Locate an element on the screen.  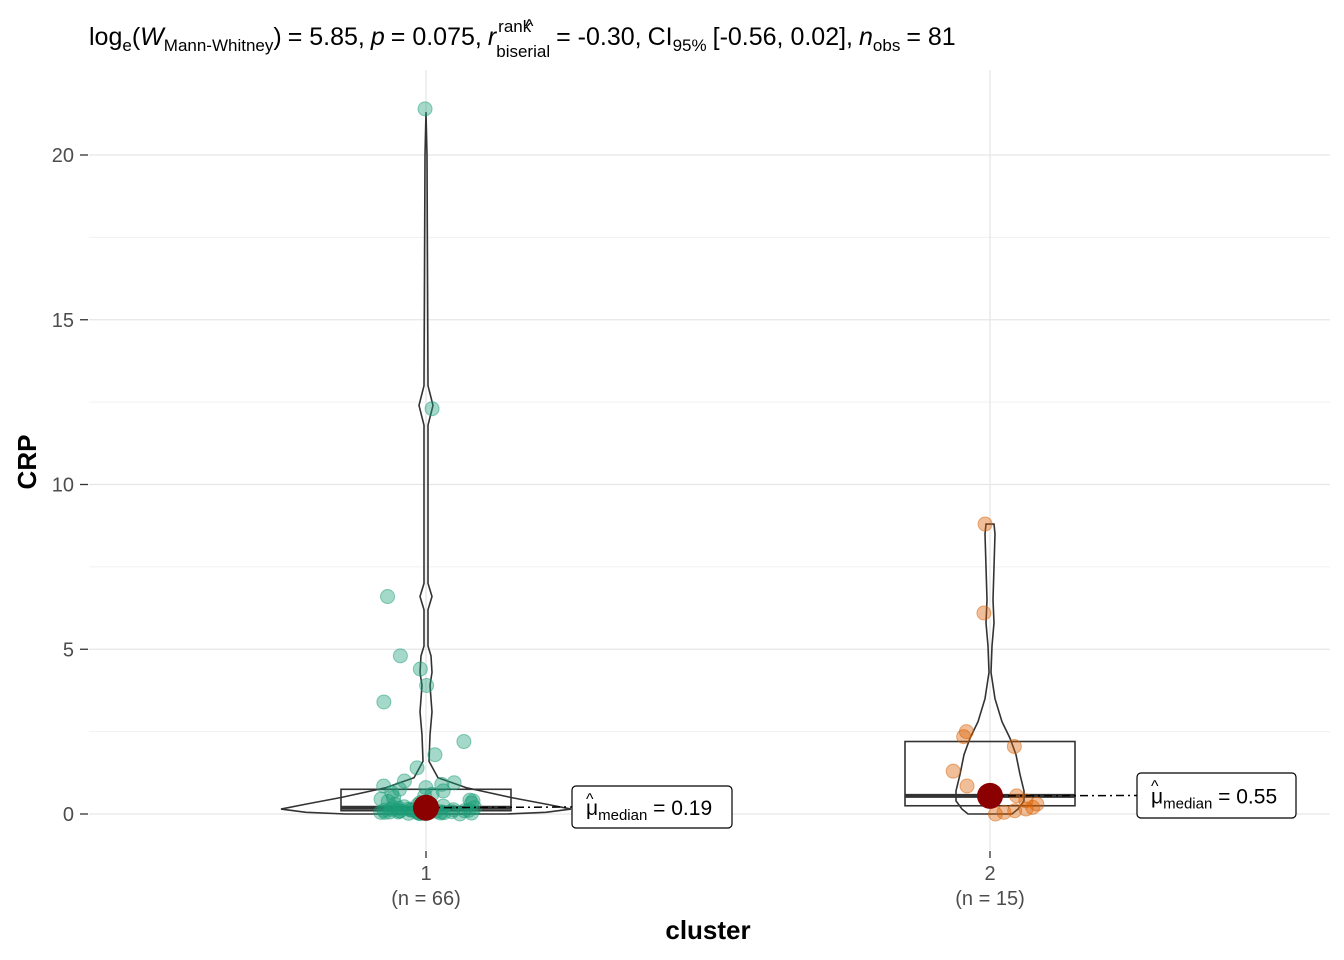
title-w-value: = 5.85, is located at coordinates (326, 37).